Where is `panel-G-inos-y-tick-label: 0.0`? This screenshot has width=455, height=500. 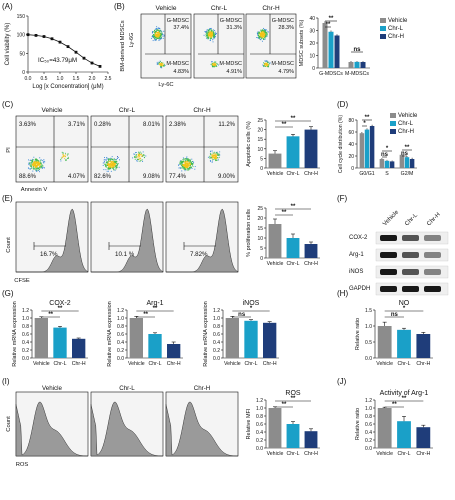 panel-G-inos-y-tick-label: 0.0 is located at coordinates (216, 359).